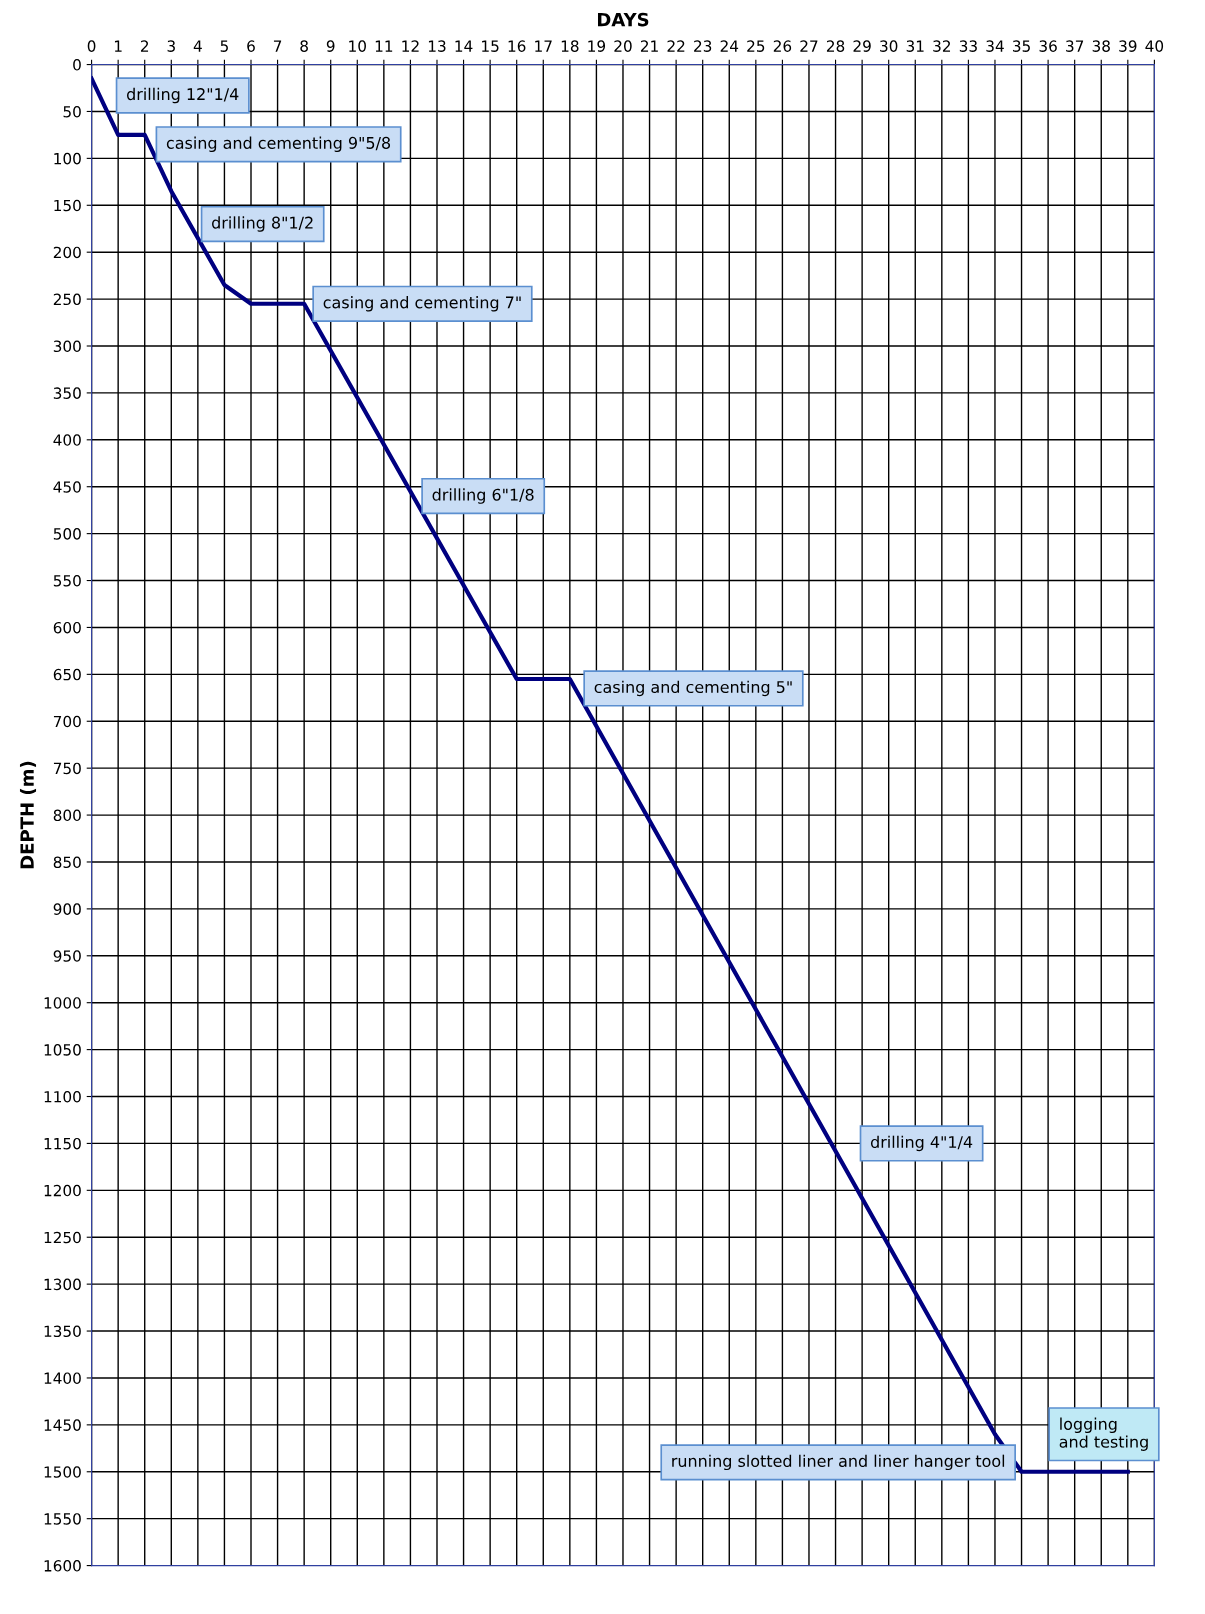 This screenshot has width=1205, height=1614. Describe the element at coordinates (756, 46) in the screenshot. I see `x-tick-label: 25` at that location.